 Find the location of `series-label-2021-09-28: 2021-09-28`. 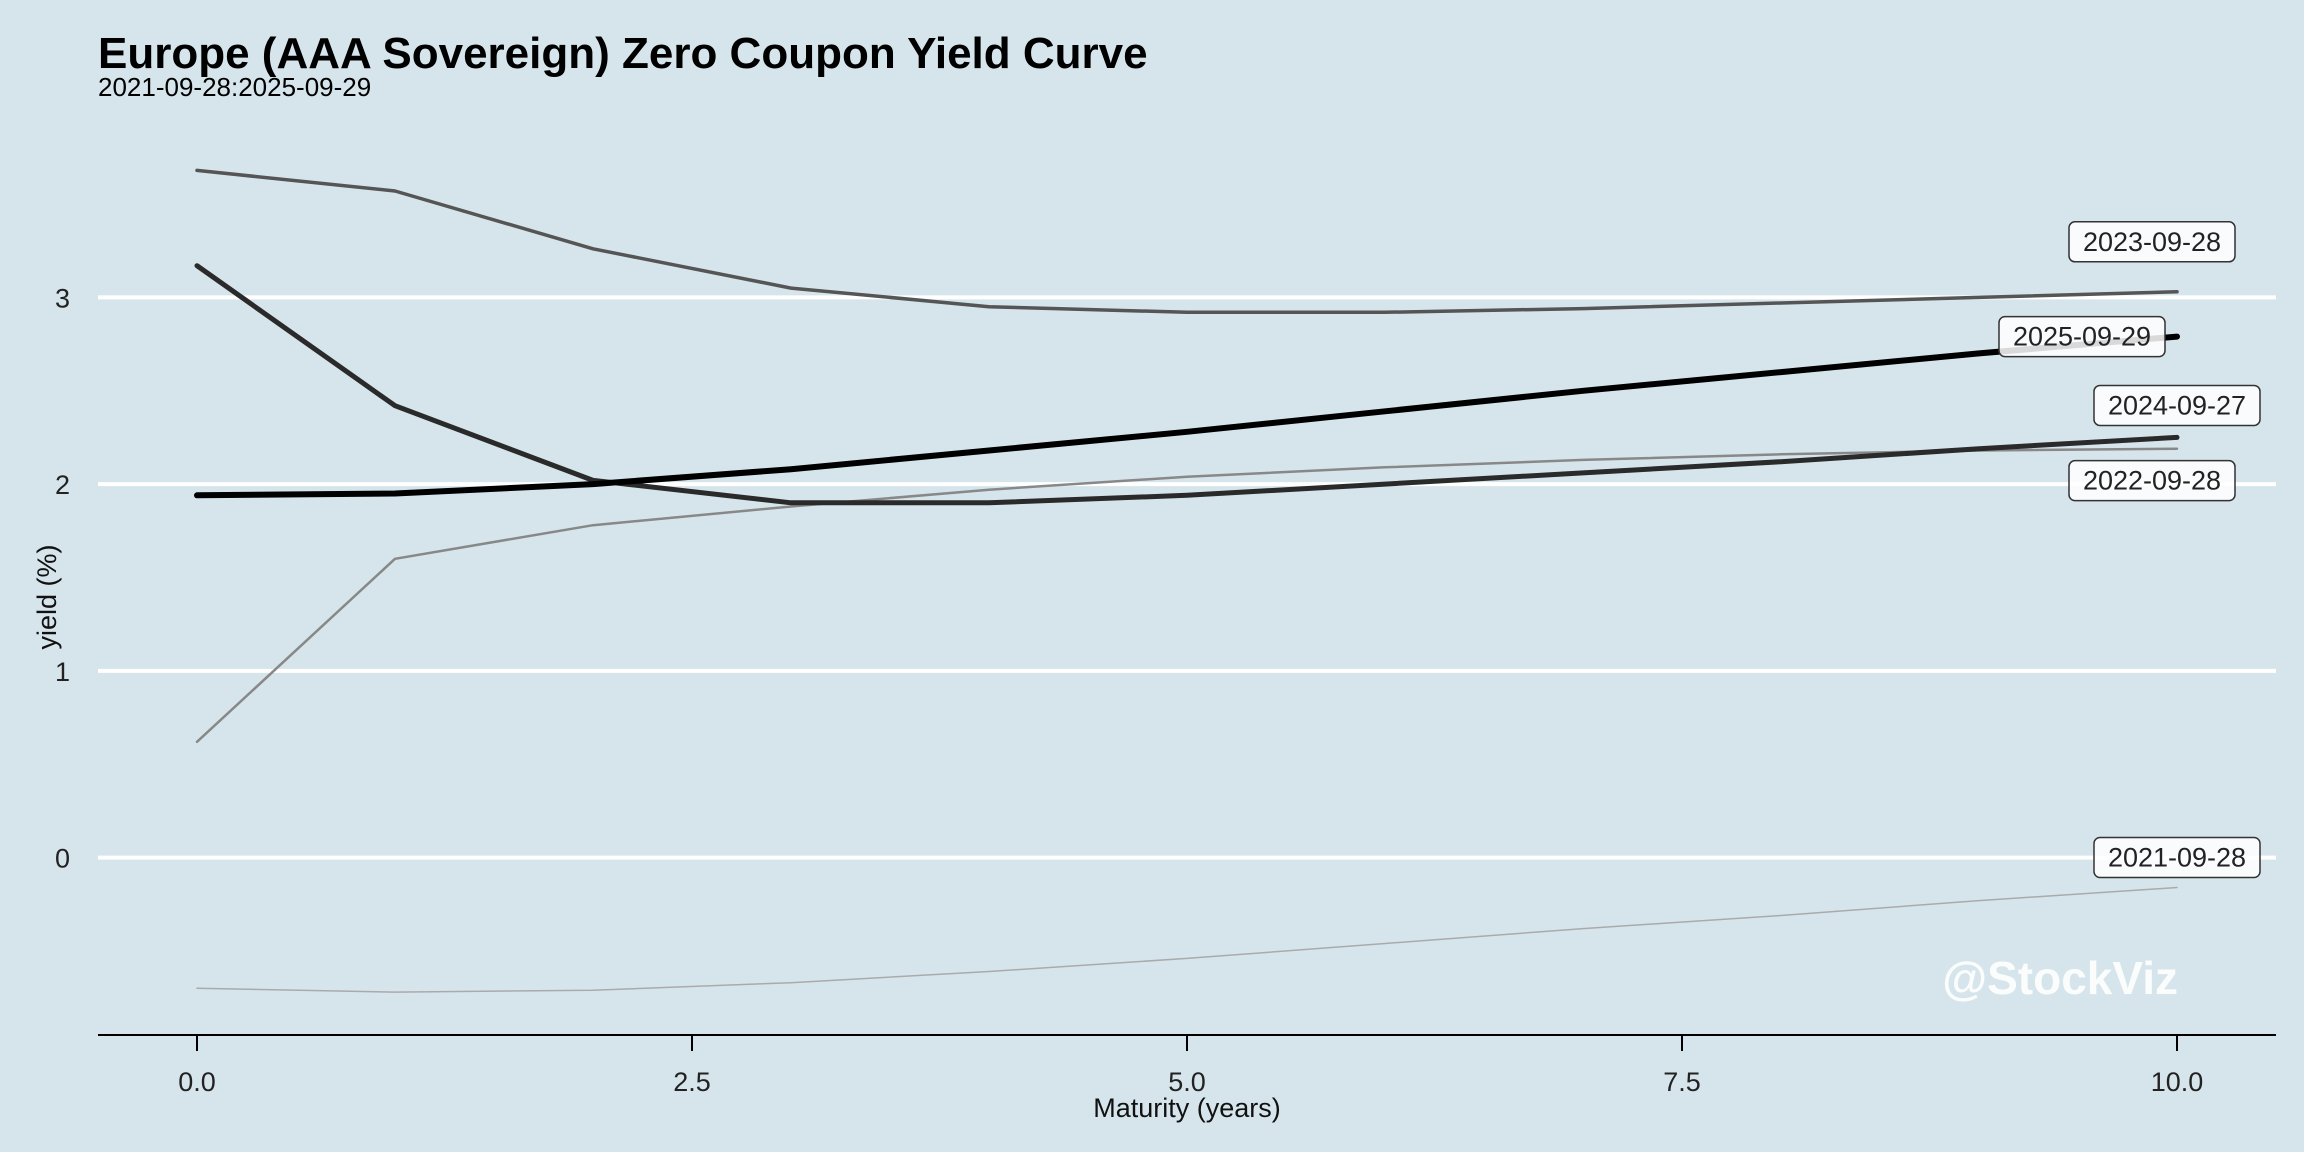

series-label-2021-09-28: 2021-09-28 is located at coordinates (2177, 857).